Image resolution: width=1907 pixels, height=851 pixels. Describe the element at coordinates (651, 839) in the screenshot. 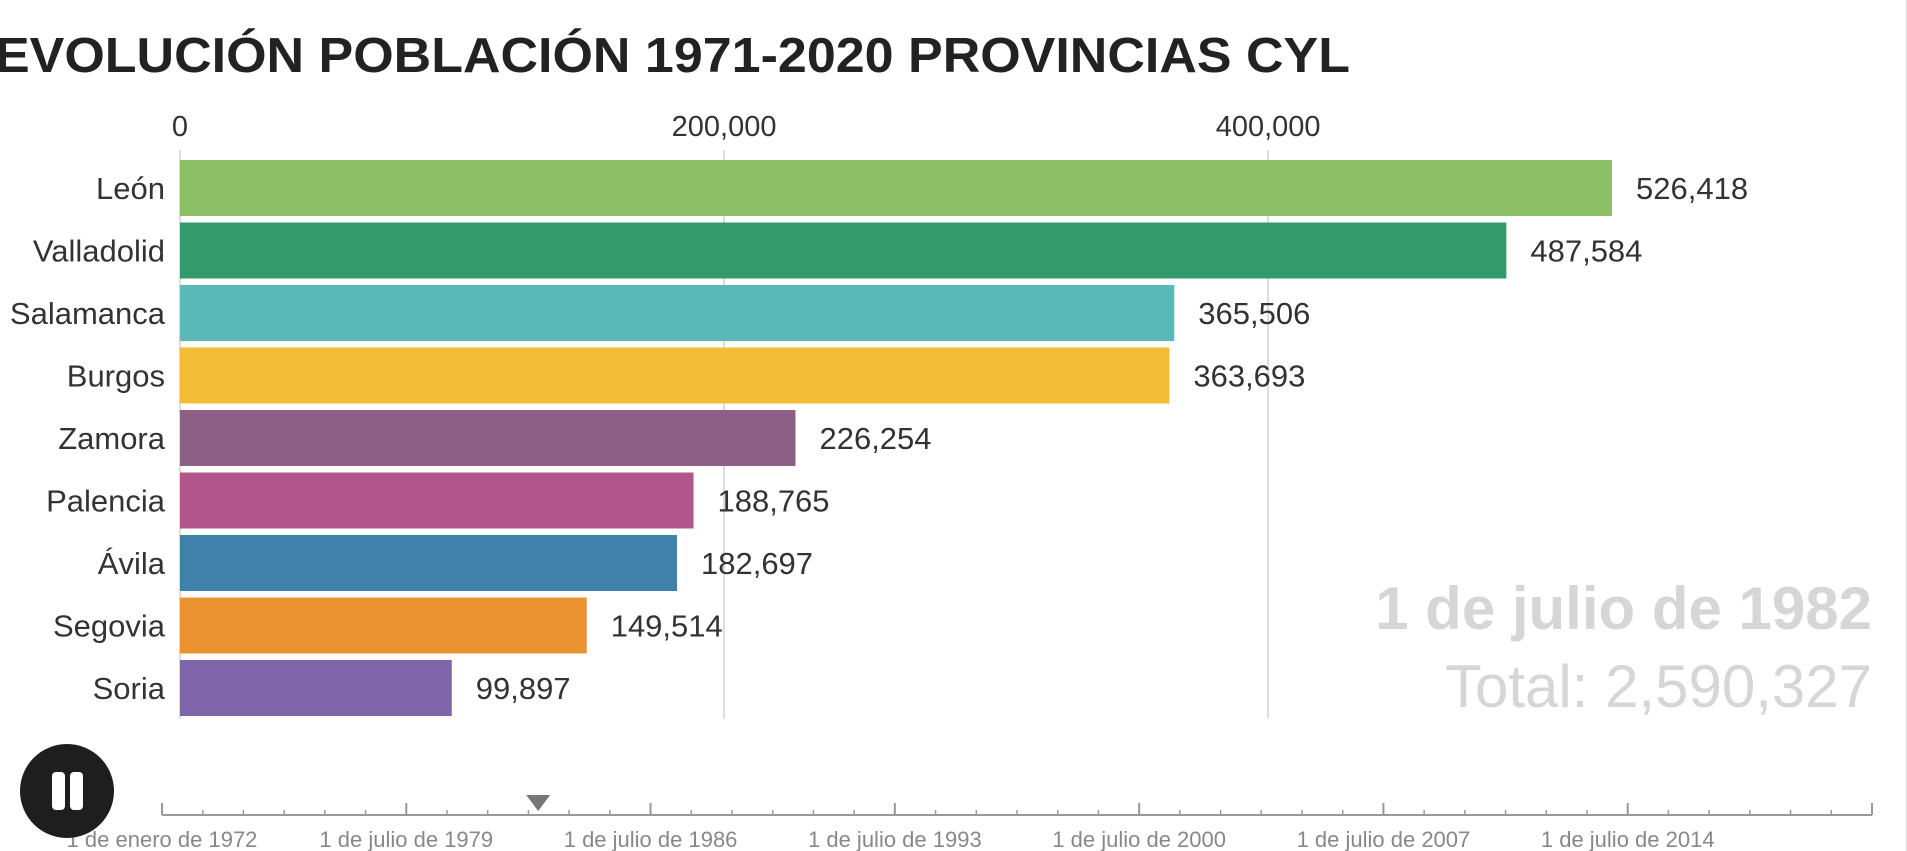

I see `timeline-label: 1 de julio de 1986` at that location.